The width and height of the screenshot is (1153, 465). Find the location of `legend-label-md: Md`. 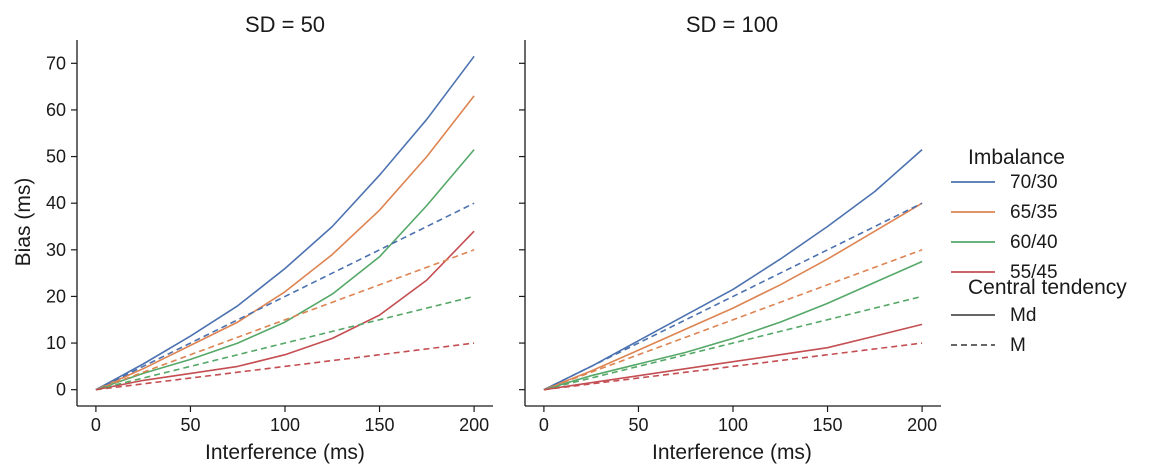

legend-label-md: Md is located at coordinates (1023, 315).